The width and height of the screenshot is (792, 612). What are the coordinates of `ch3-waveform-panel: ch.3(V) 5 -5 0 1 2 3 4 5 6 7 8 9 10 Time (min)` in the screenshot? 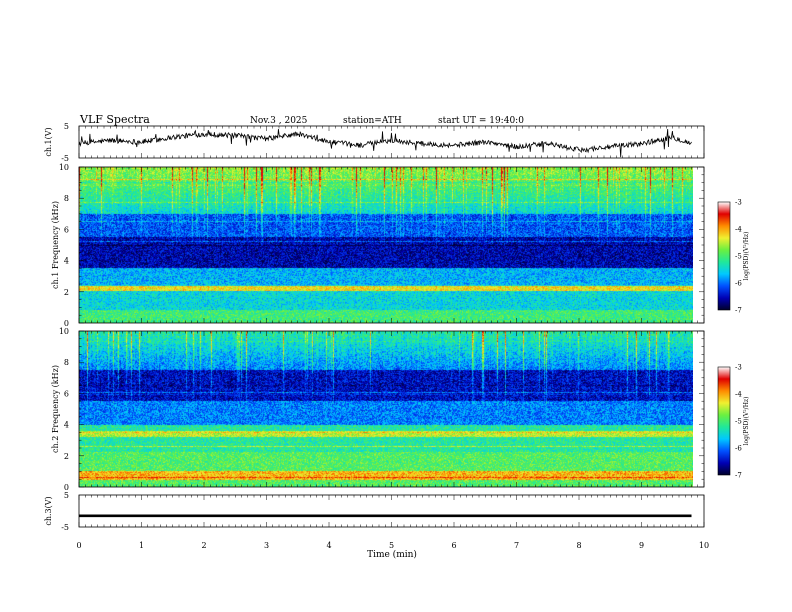 It's located at (376, 525).